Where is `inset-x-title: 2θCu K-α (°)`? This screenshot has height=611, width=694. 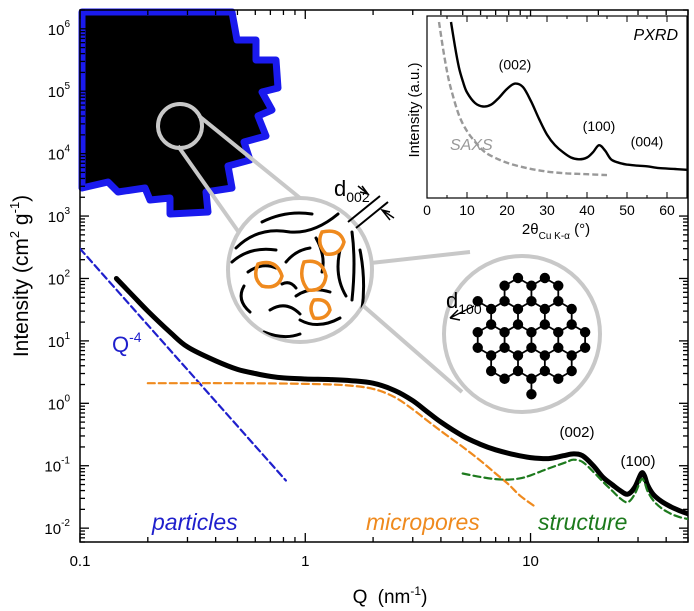 inset-x-title: 2θCu K-α (°) is located at coordinates (556, 231).